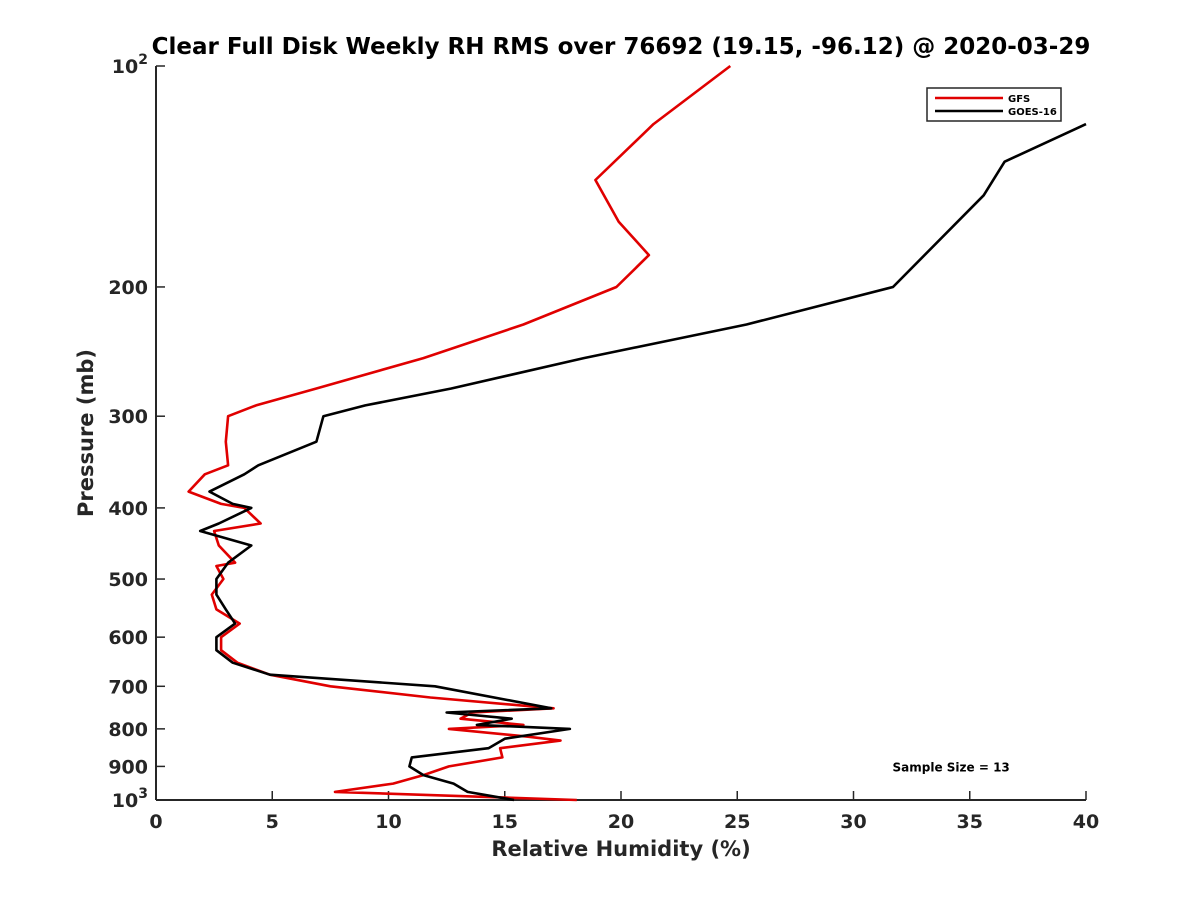 Image resolution: width=1200 pixels, height=900 pixels. I want to click on y-axis-label: Pressure (mb), so click(86, 433).